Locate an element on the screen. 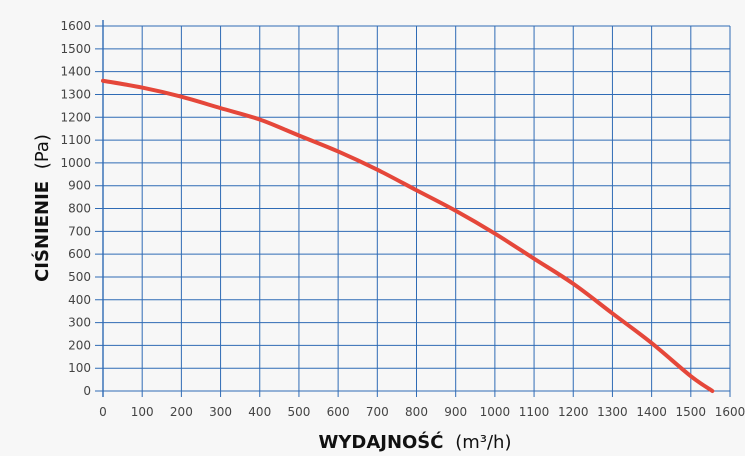 The width and height of the screenshot is (745, 456). y-tick-label: 0 is located at coordinates (87, 391).